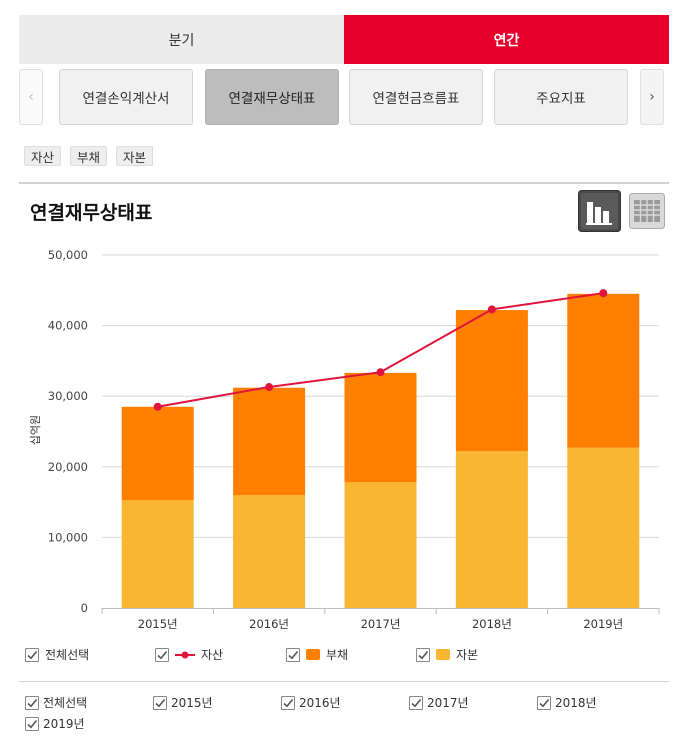  What do you see at coordinates (313, 654) in the screenshot?
I see `liabilities-swatch` at bounding box center [313, 654].